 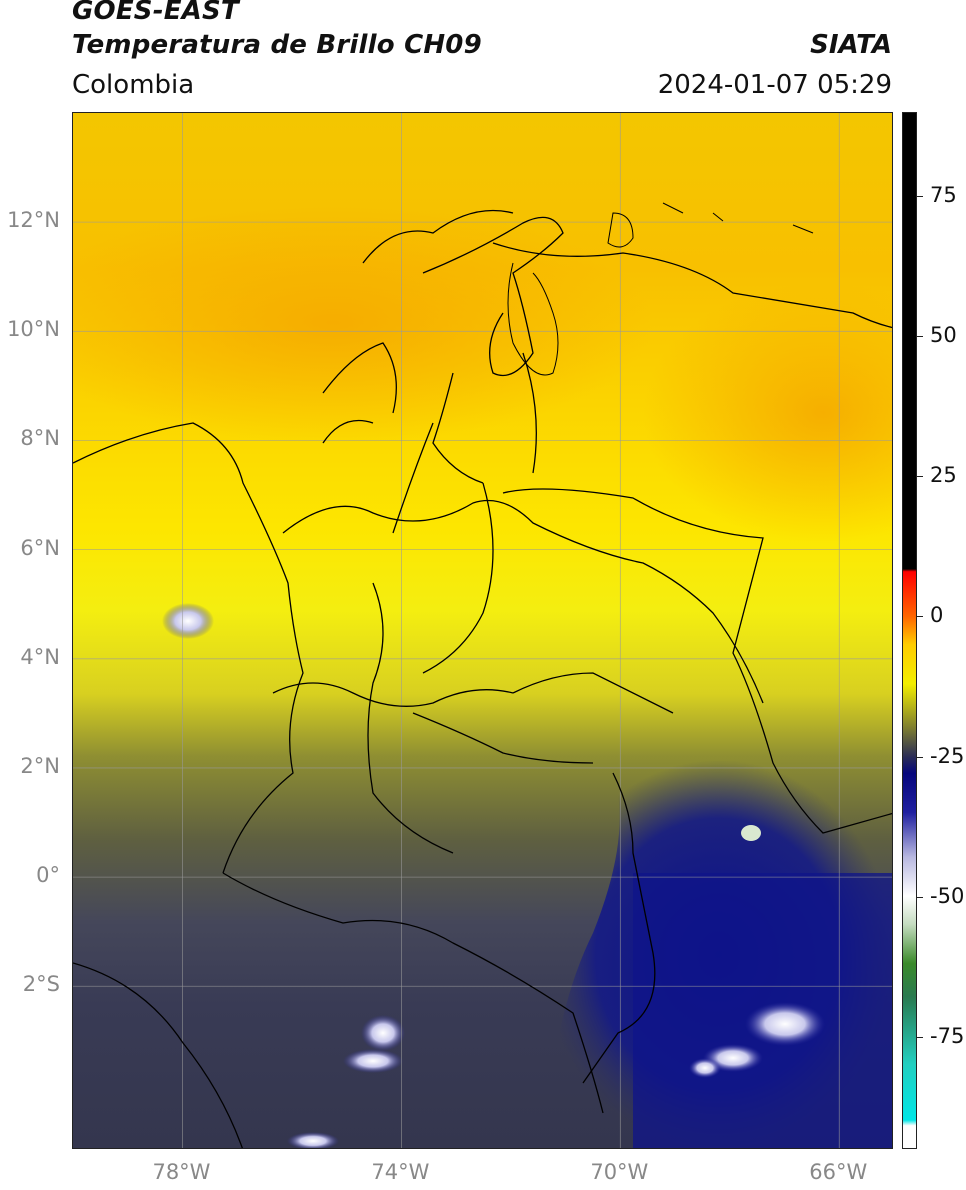 What do you see at coordinates (909, 630) in the screenshot?
I see `colorbar` at bounding box center [909, 630].